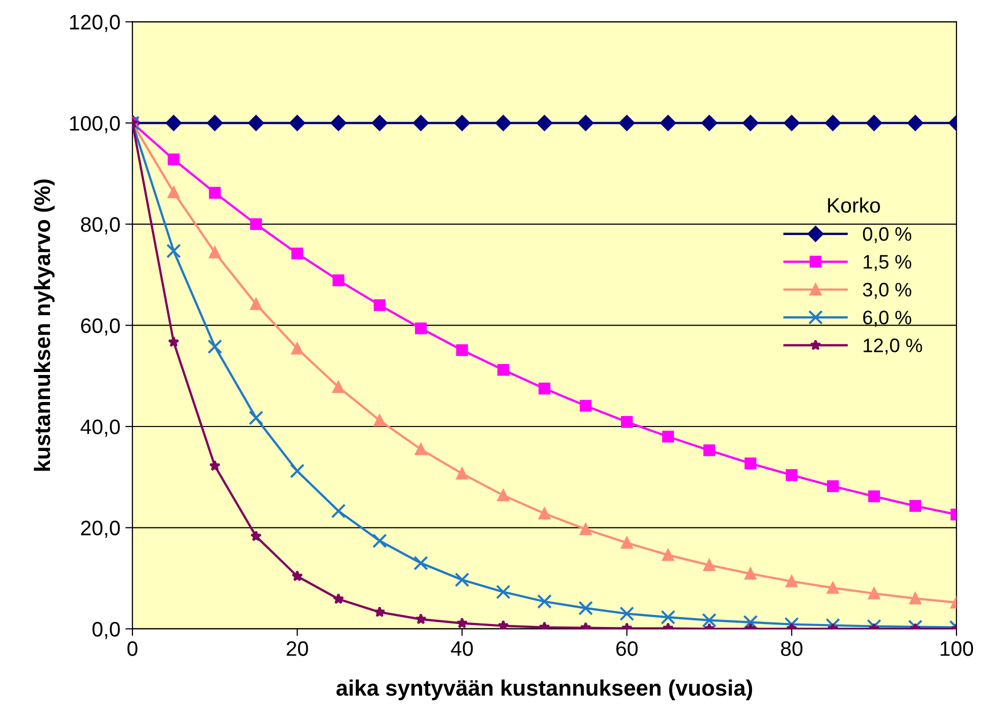 The height and width of the screenshot is (727, 981). What do you see at coordinates (95, 125) in the screenshot?
I see `y-tick-label: 100,0` at bounding box center [95, 125].